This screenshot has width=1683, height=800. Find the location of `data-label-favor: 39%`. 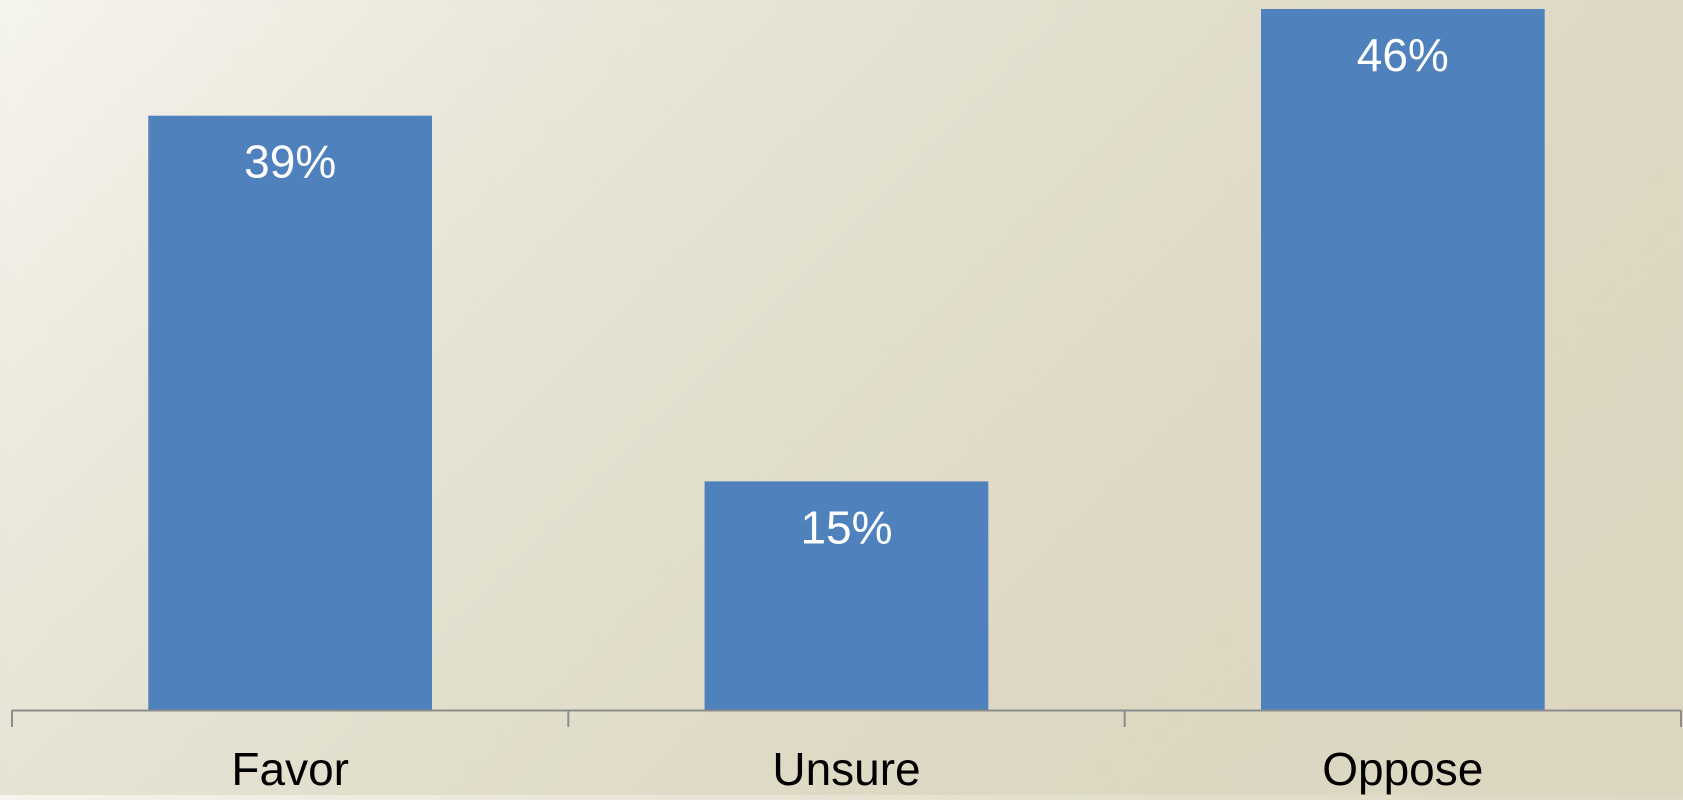

data-label-favor: 39% is located at coordinates (290, 162).